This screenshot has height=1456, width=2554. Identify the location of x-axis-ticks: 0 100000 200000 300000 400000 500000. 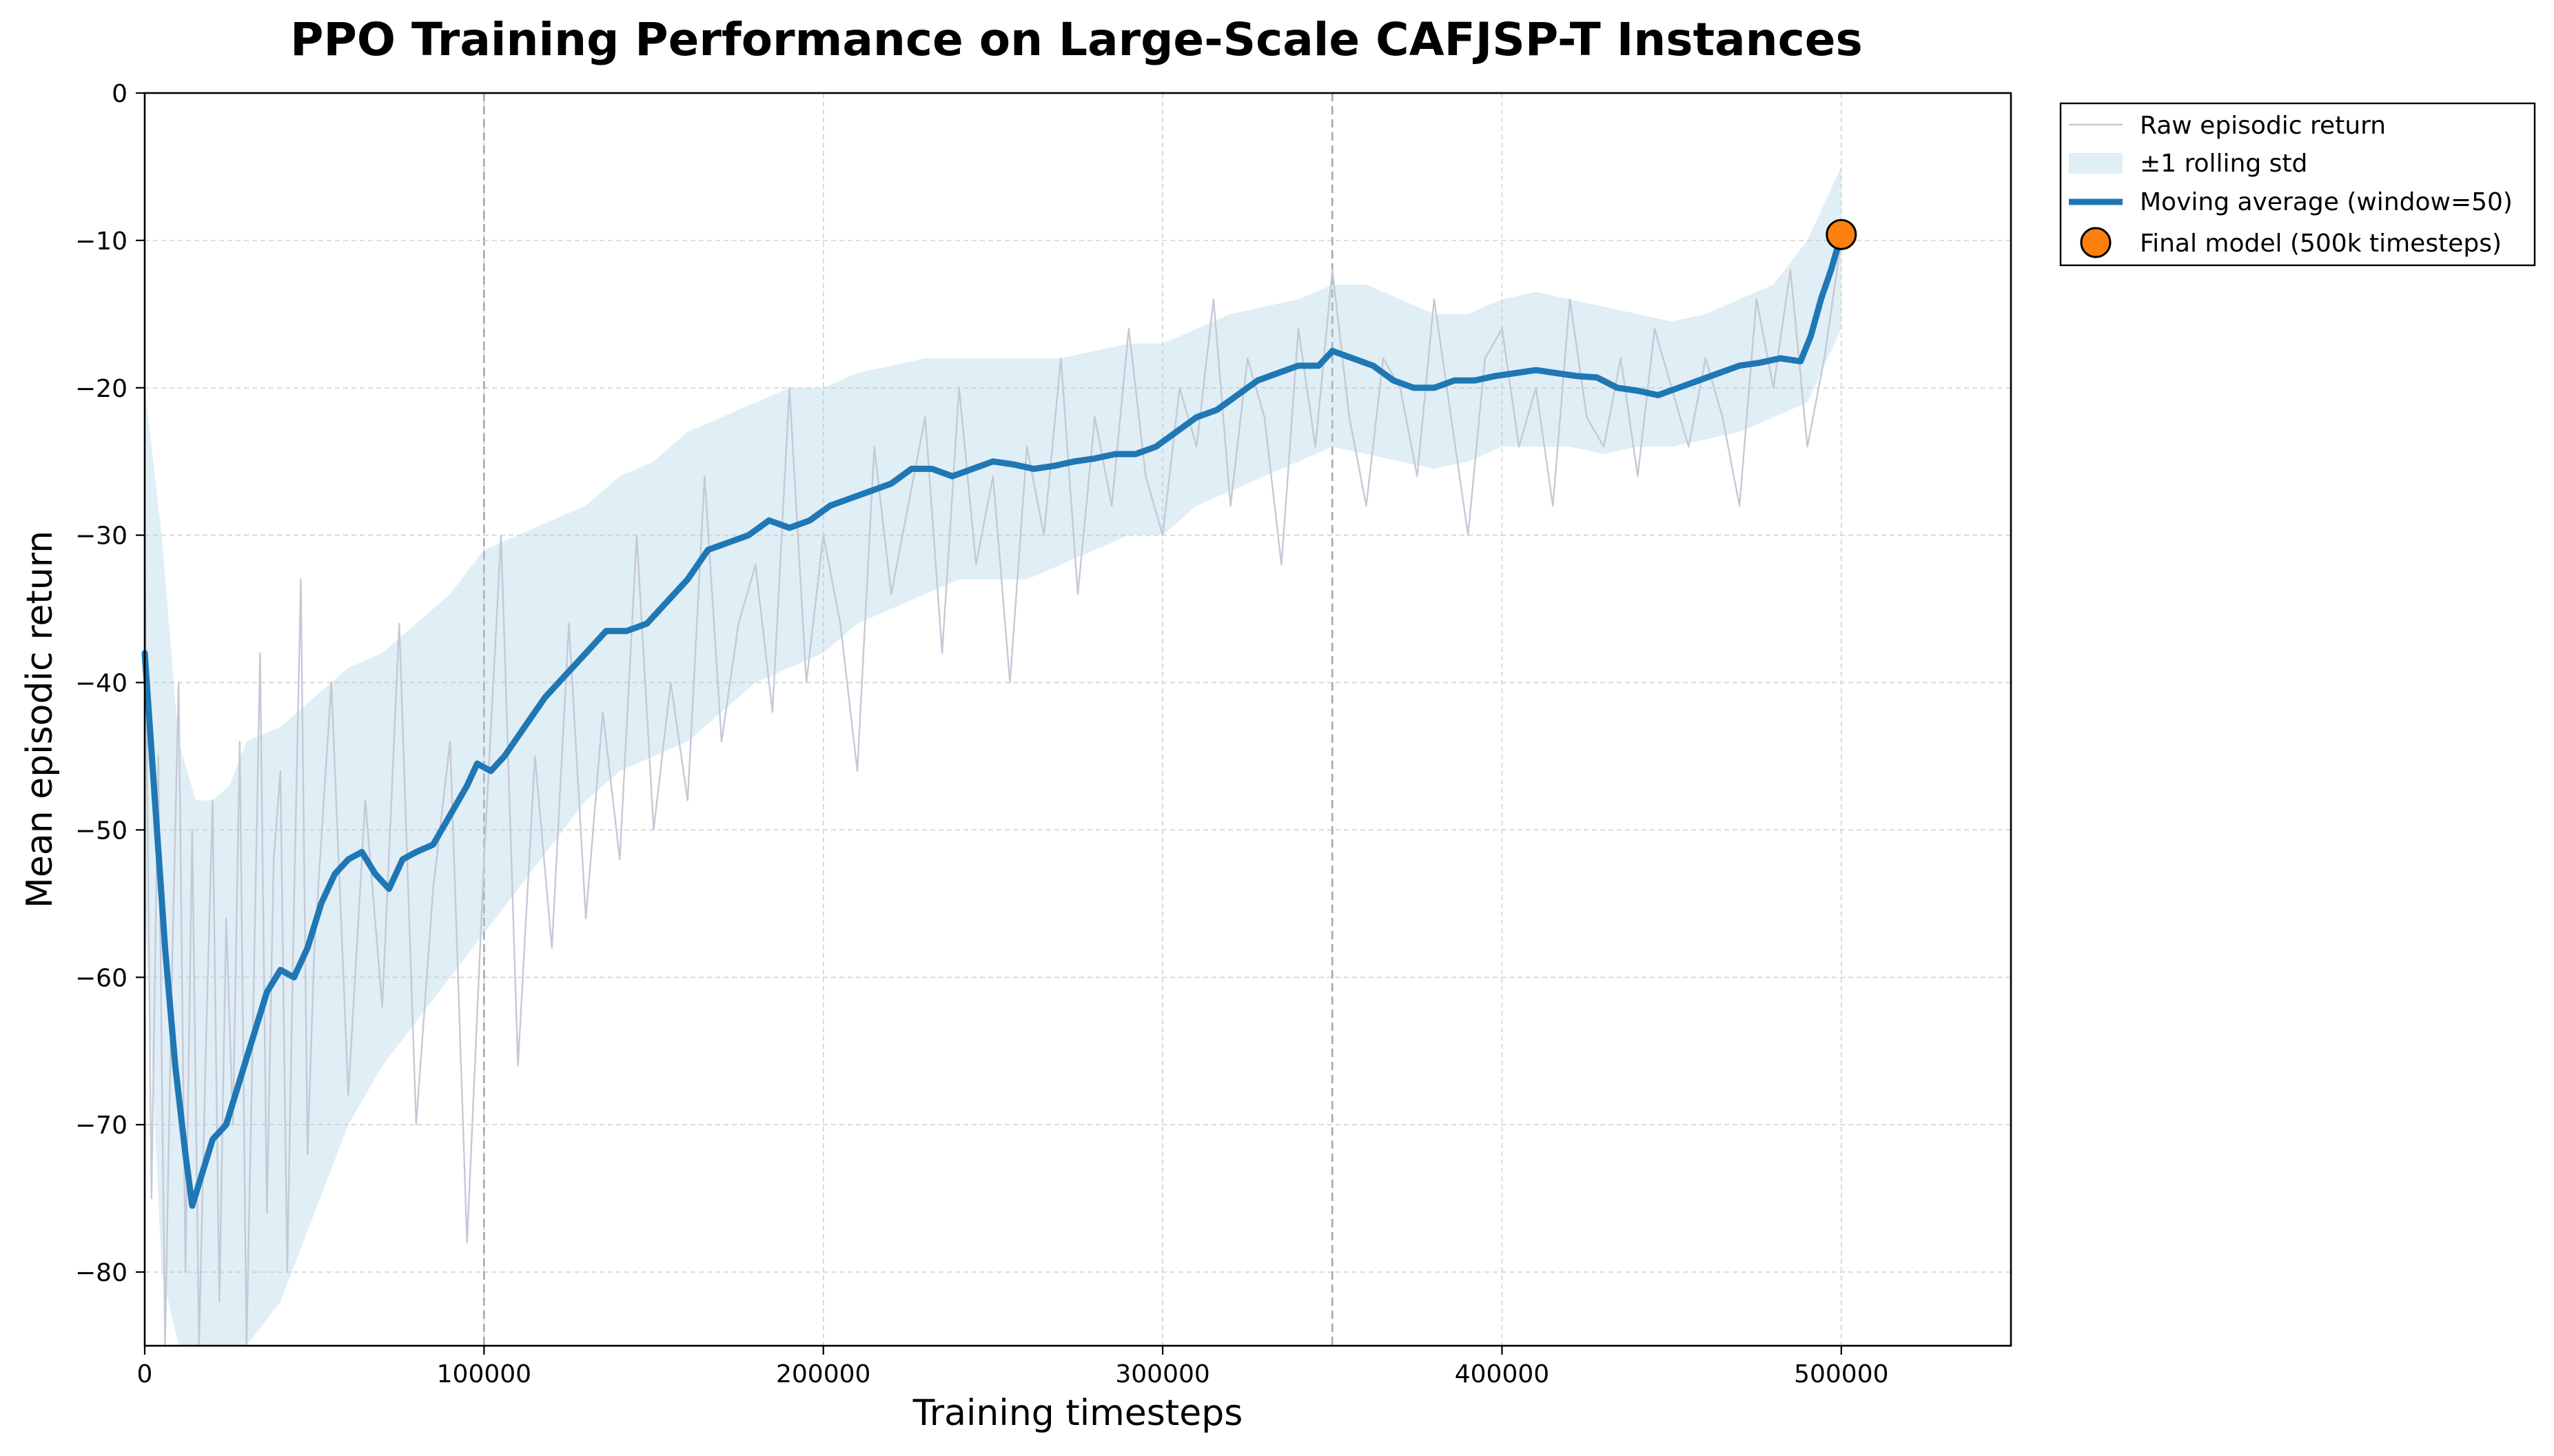
(1013, 1367).